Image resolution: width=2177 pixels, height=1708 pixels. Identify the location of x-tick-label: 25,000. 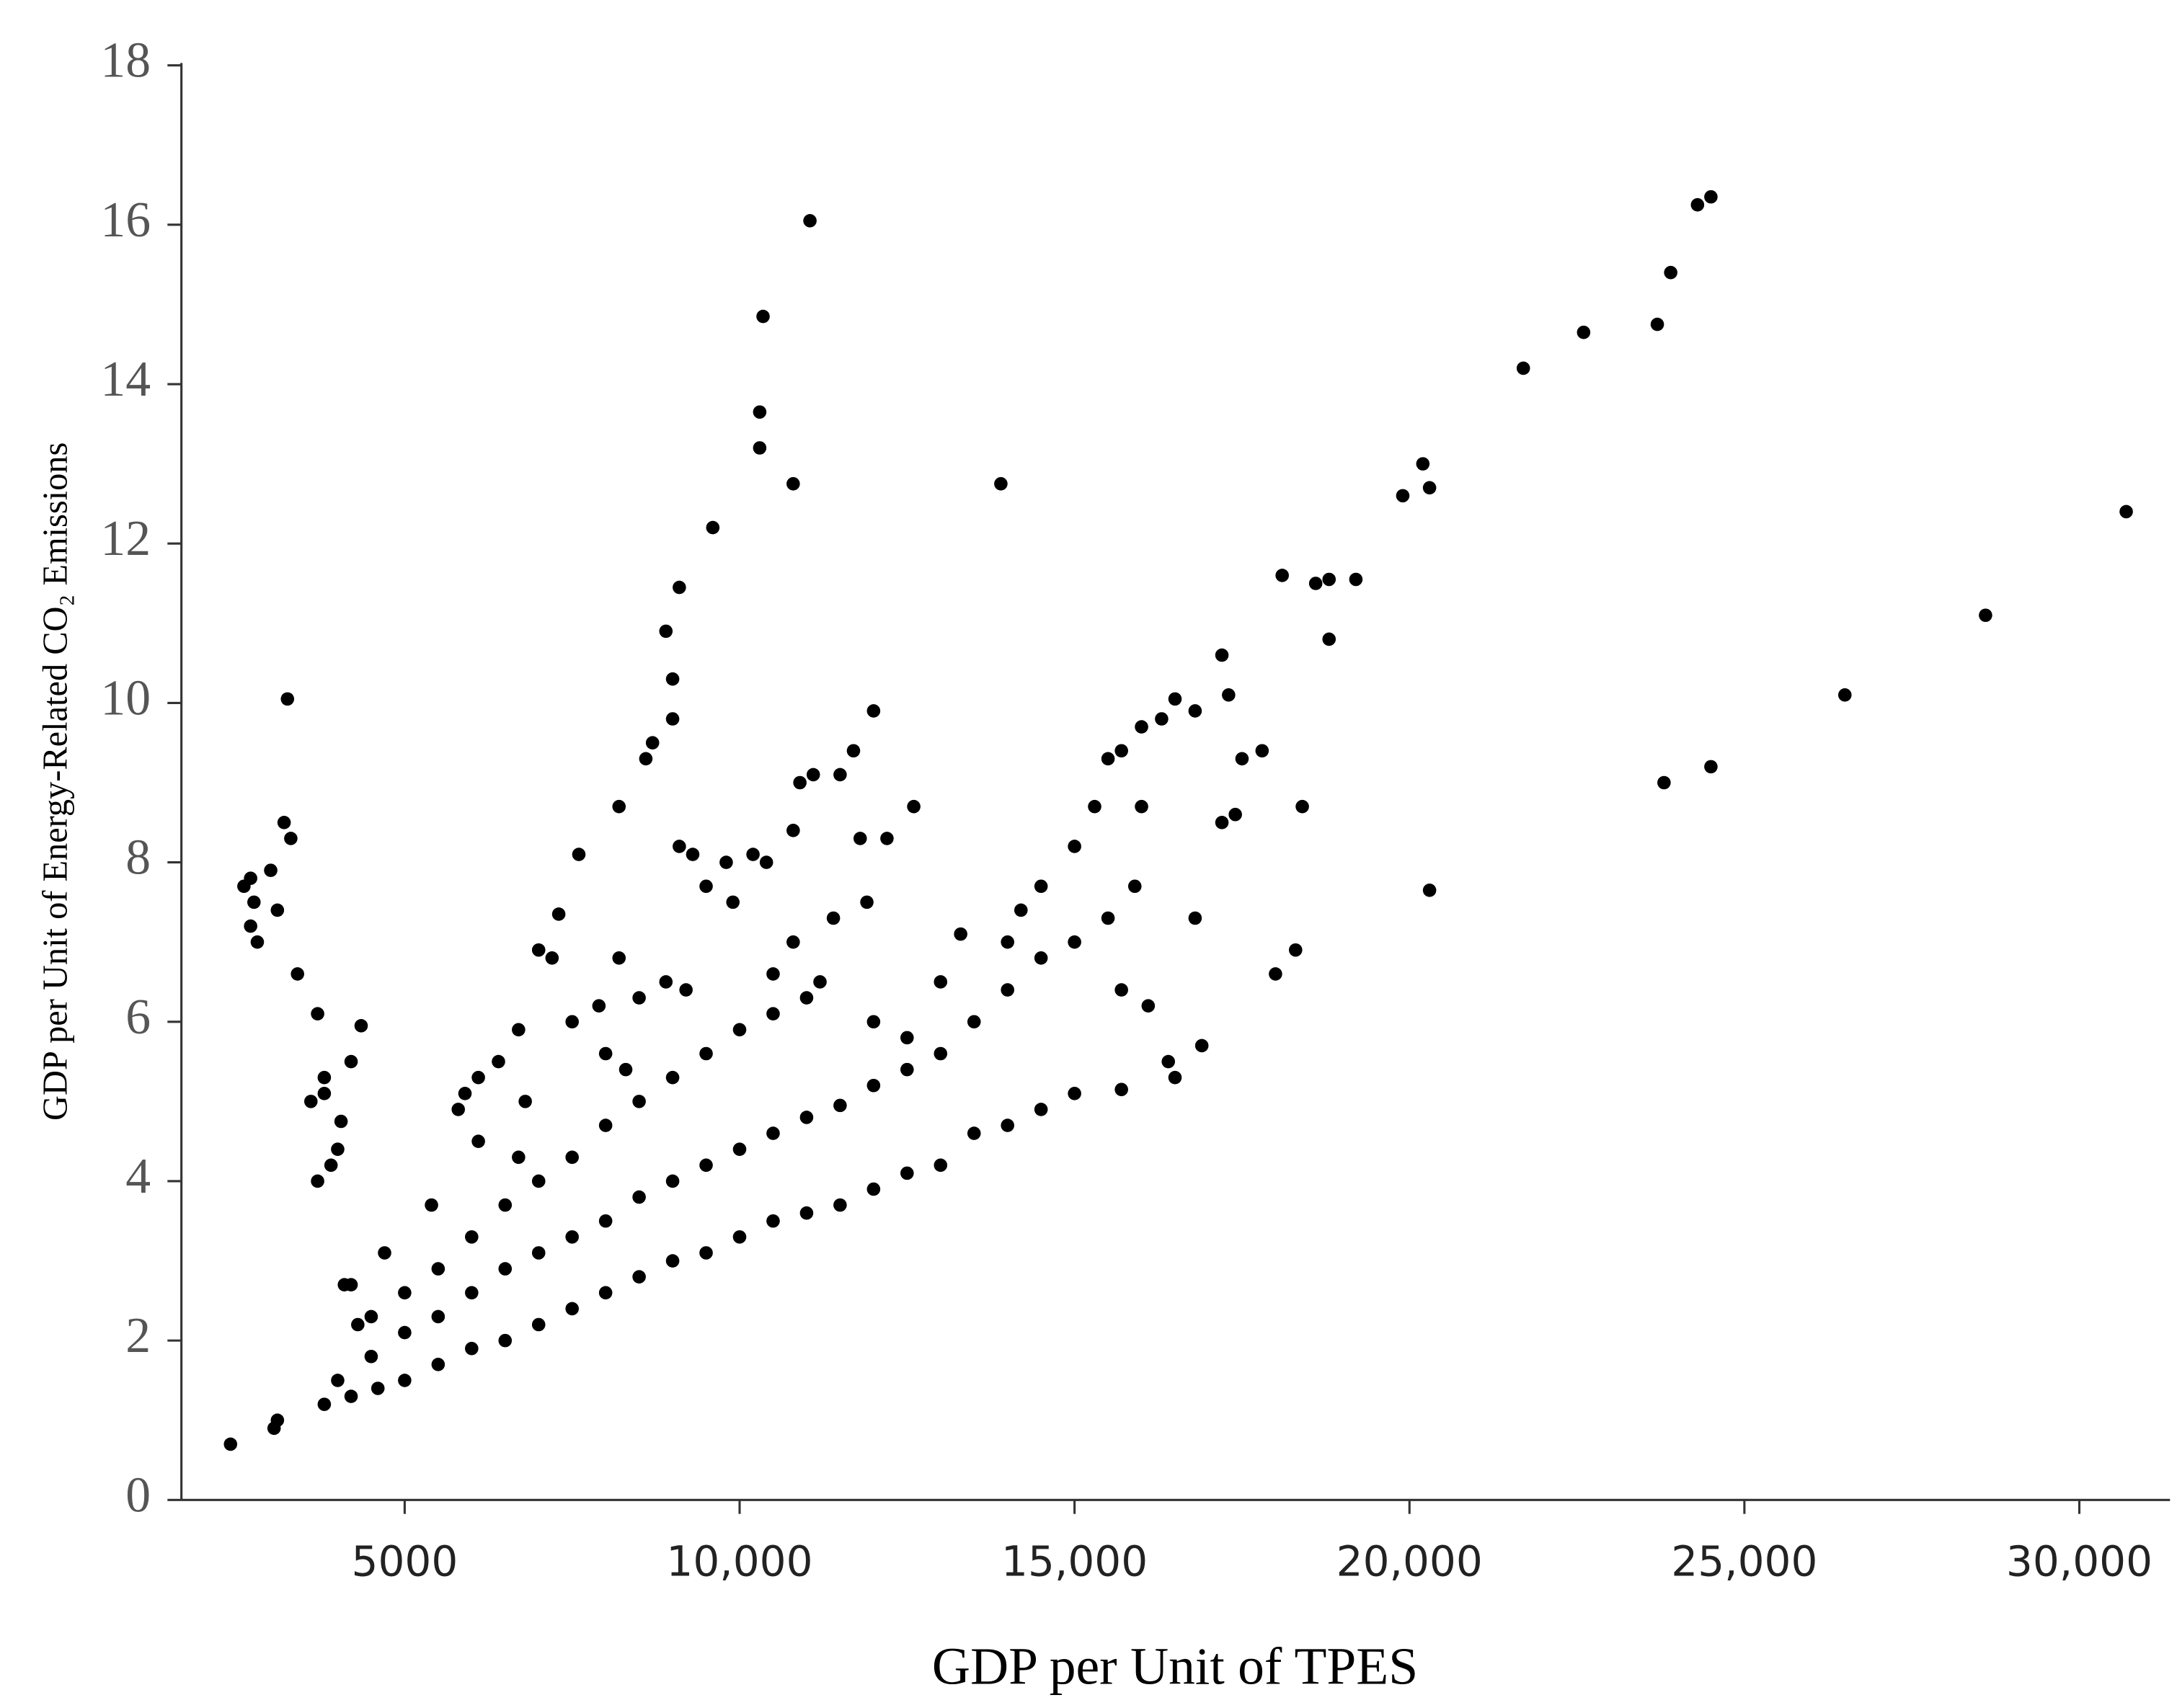
(1744, 1560).